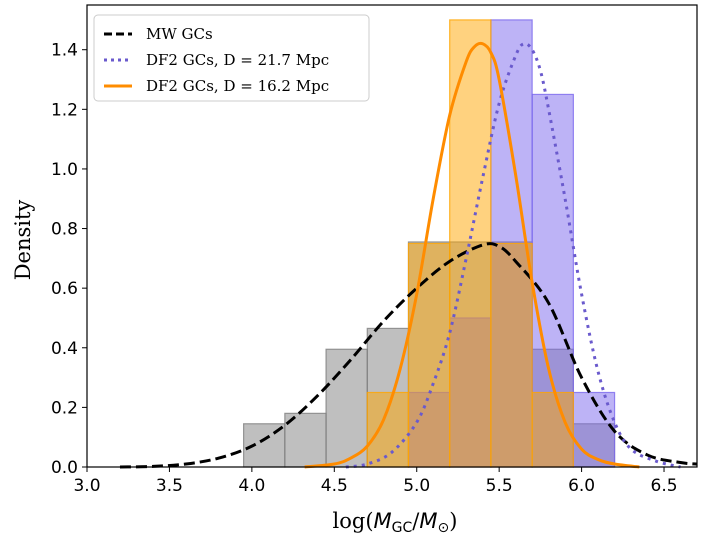  What do you see at coordinates (69, 259) in the screenshot?
I see `y-axis-ticks: 0.0 0.2 0.4 0.6 0.8 1.0 1.2 1.4` at bounding box center [69, 259].